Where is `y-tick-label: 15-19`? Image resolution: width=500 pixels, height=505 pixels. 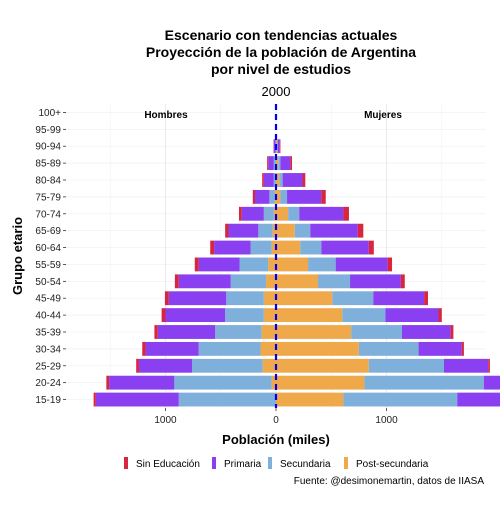 y-tick-label: 15-19 is located at coordinates (48, 400).